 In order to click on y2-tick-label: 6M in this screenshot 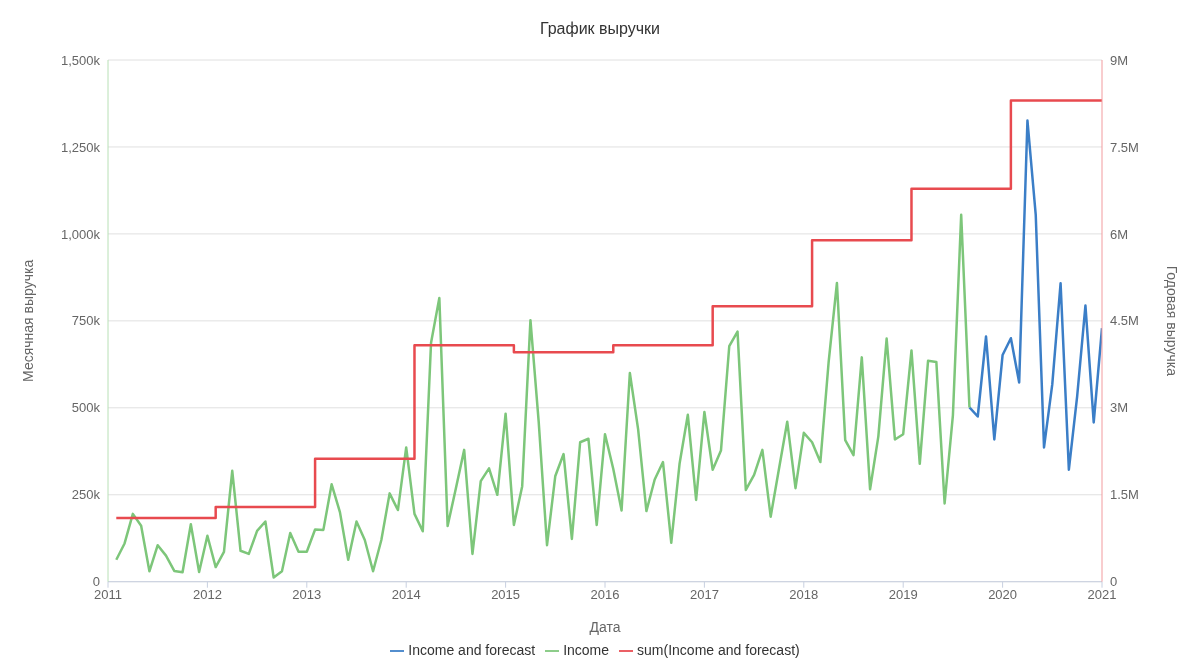, I will do `click(1119, 234)`.